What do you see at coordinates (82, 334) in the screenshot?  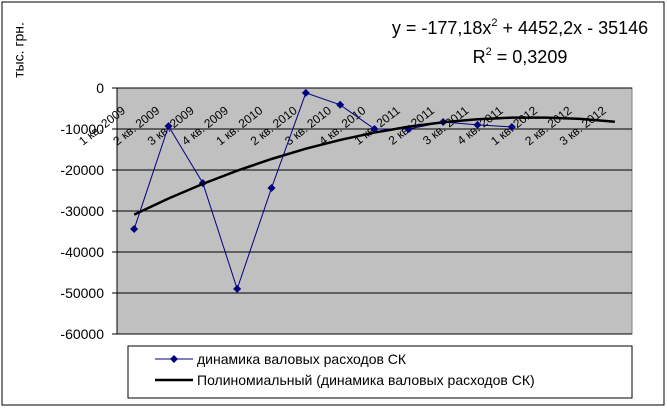 I see `y-tick-label: -60000` at bounding box center [82, 334].